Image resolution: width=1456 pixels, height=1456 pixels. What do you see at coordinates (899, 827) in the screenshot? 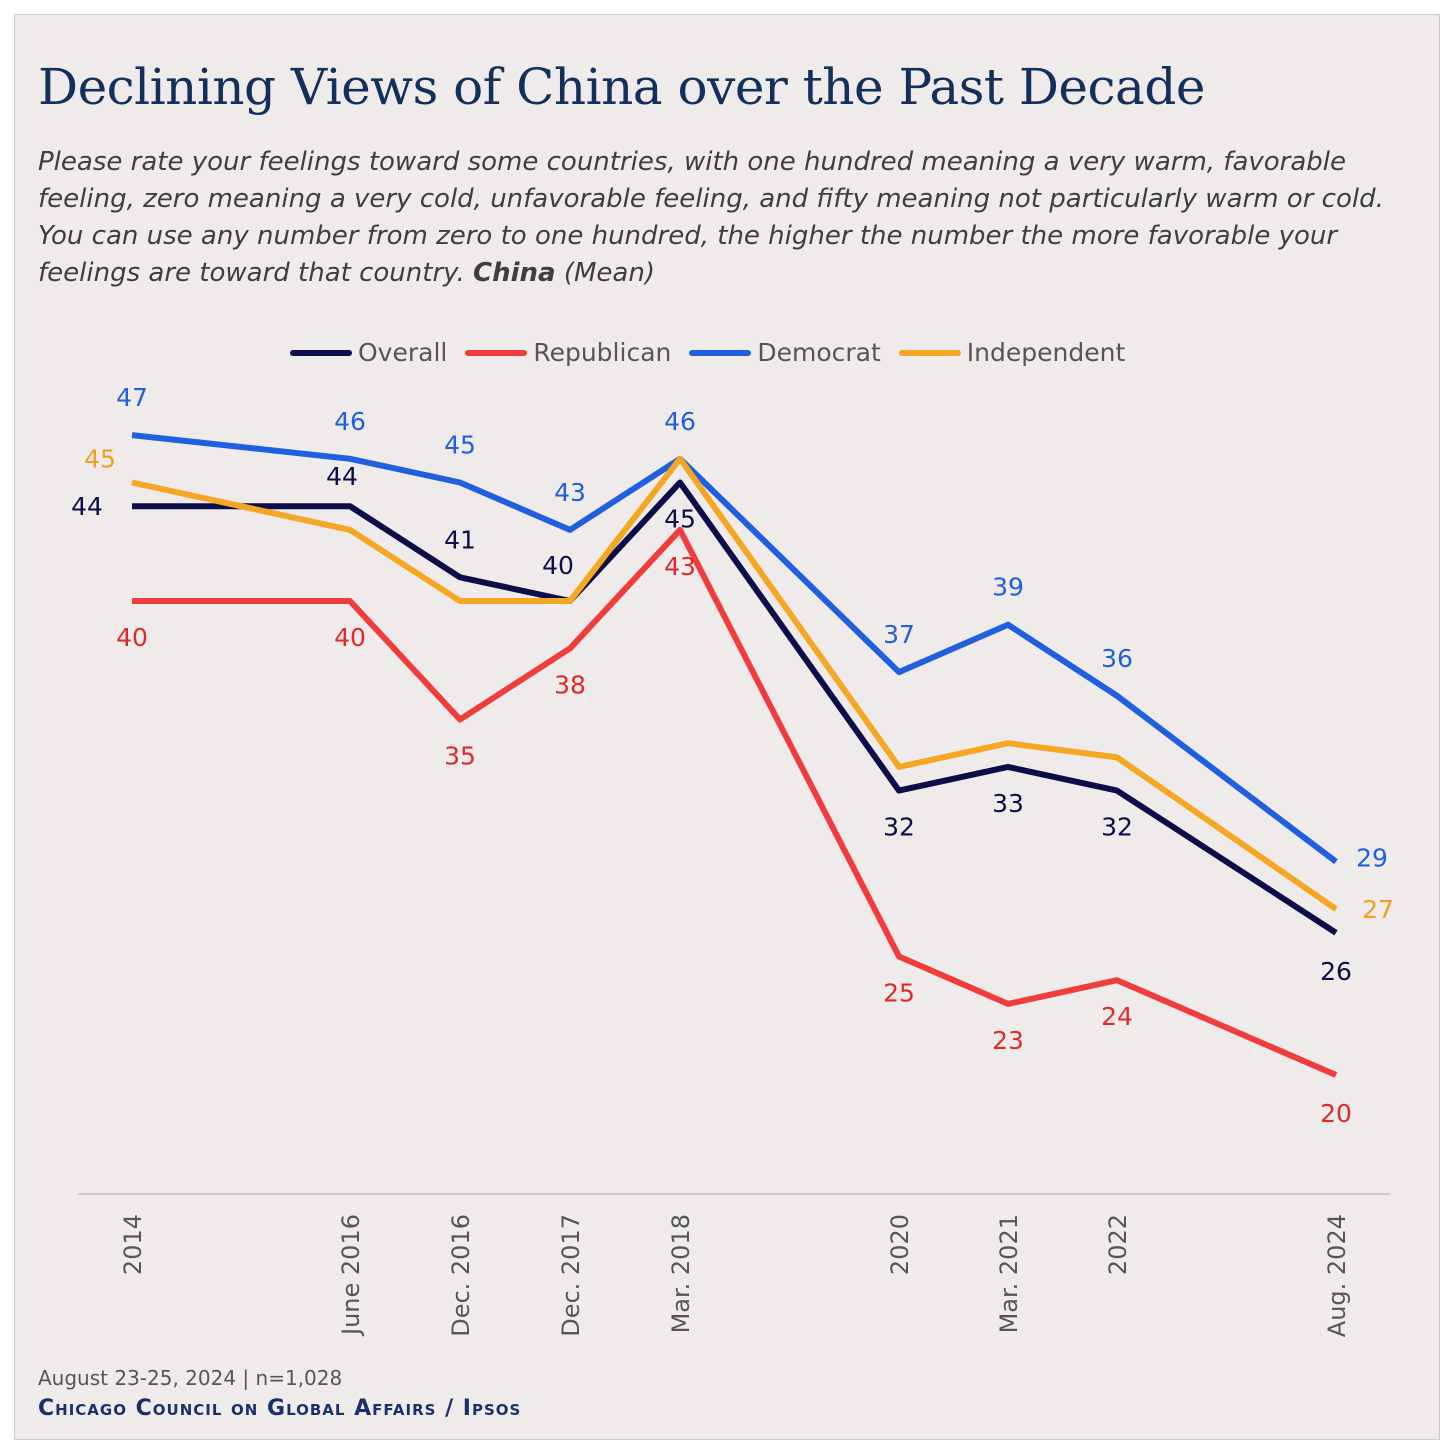
I see `data-label-overall-5: 32` at bounding box center [899, 827].